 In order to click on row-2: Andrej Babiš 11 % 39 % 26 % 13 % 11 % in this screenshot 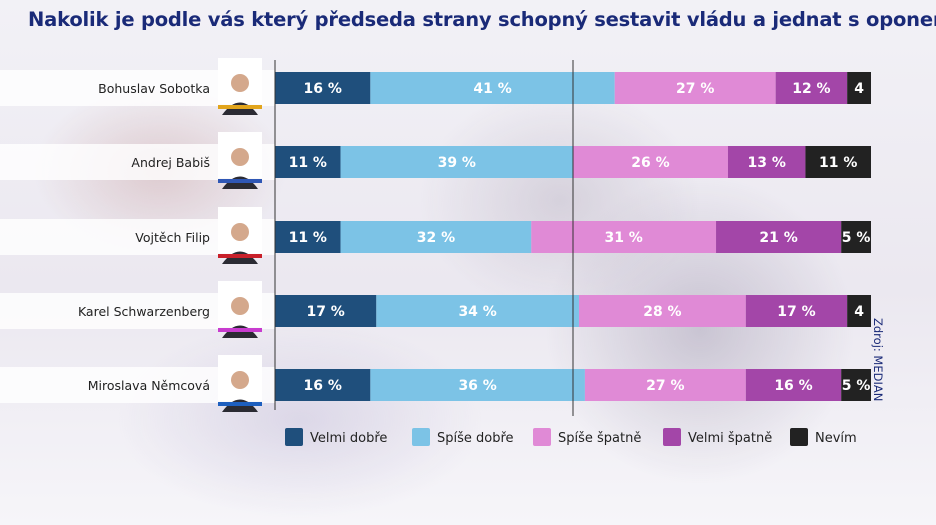, I will do `click(435, 160)`.